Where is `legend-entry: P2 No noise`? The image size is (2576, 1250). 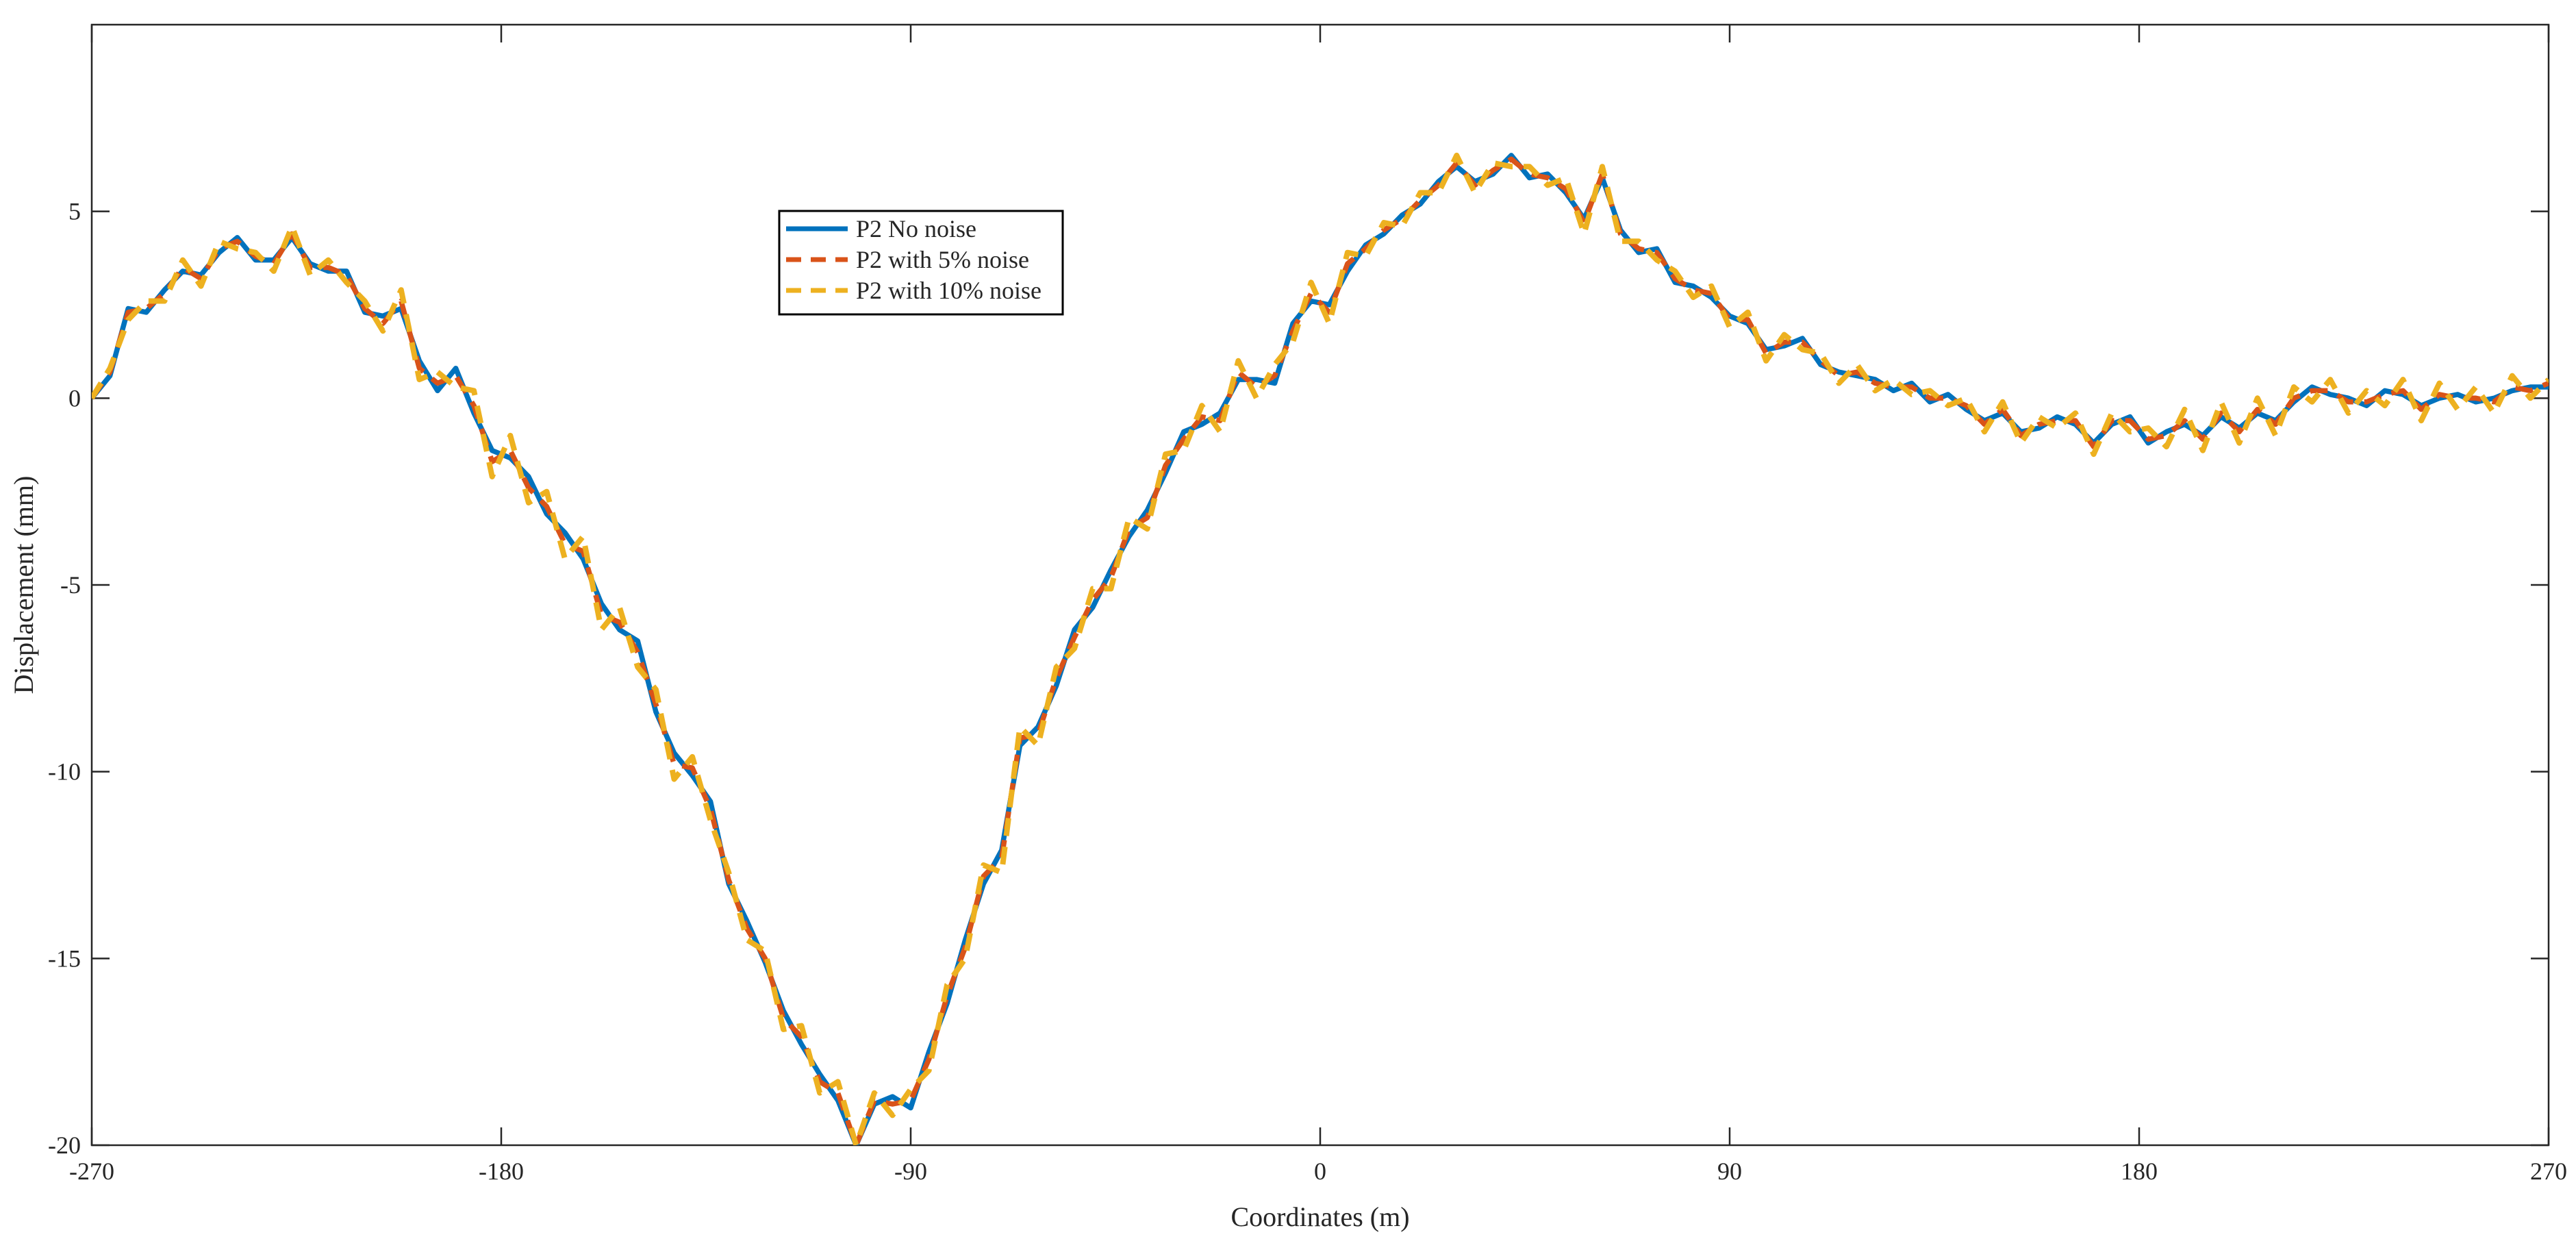 legend-entry: P2 No noise is located at coordinates (916, 228).